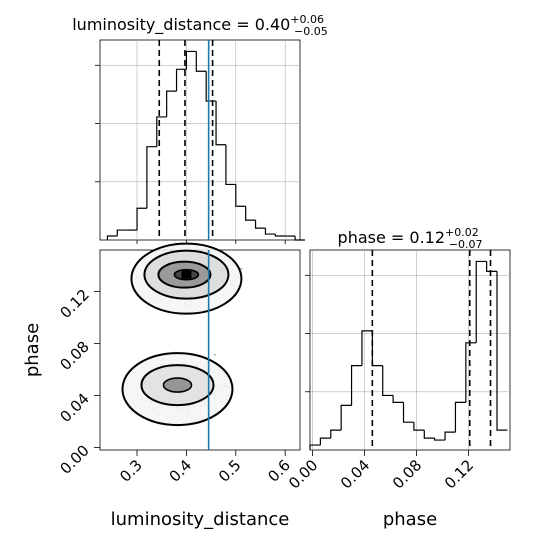 The image size is (550, 550). What do you see at coordinates (200, 519) in the screenshot?
I see `x-axis-label-luminosity-distance: luminosity_distance` at bounding box center [200, 519].